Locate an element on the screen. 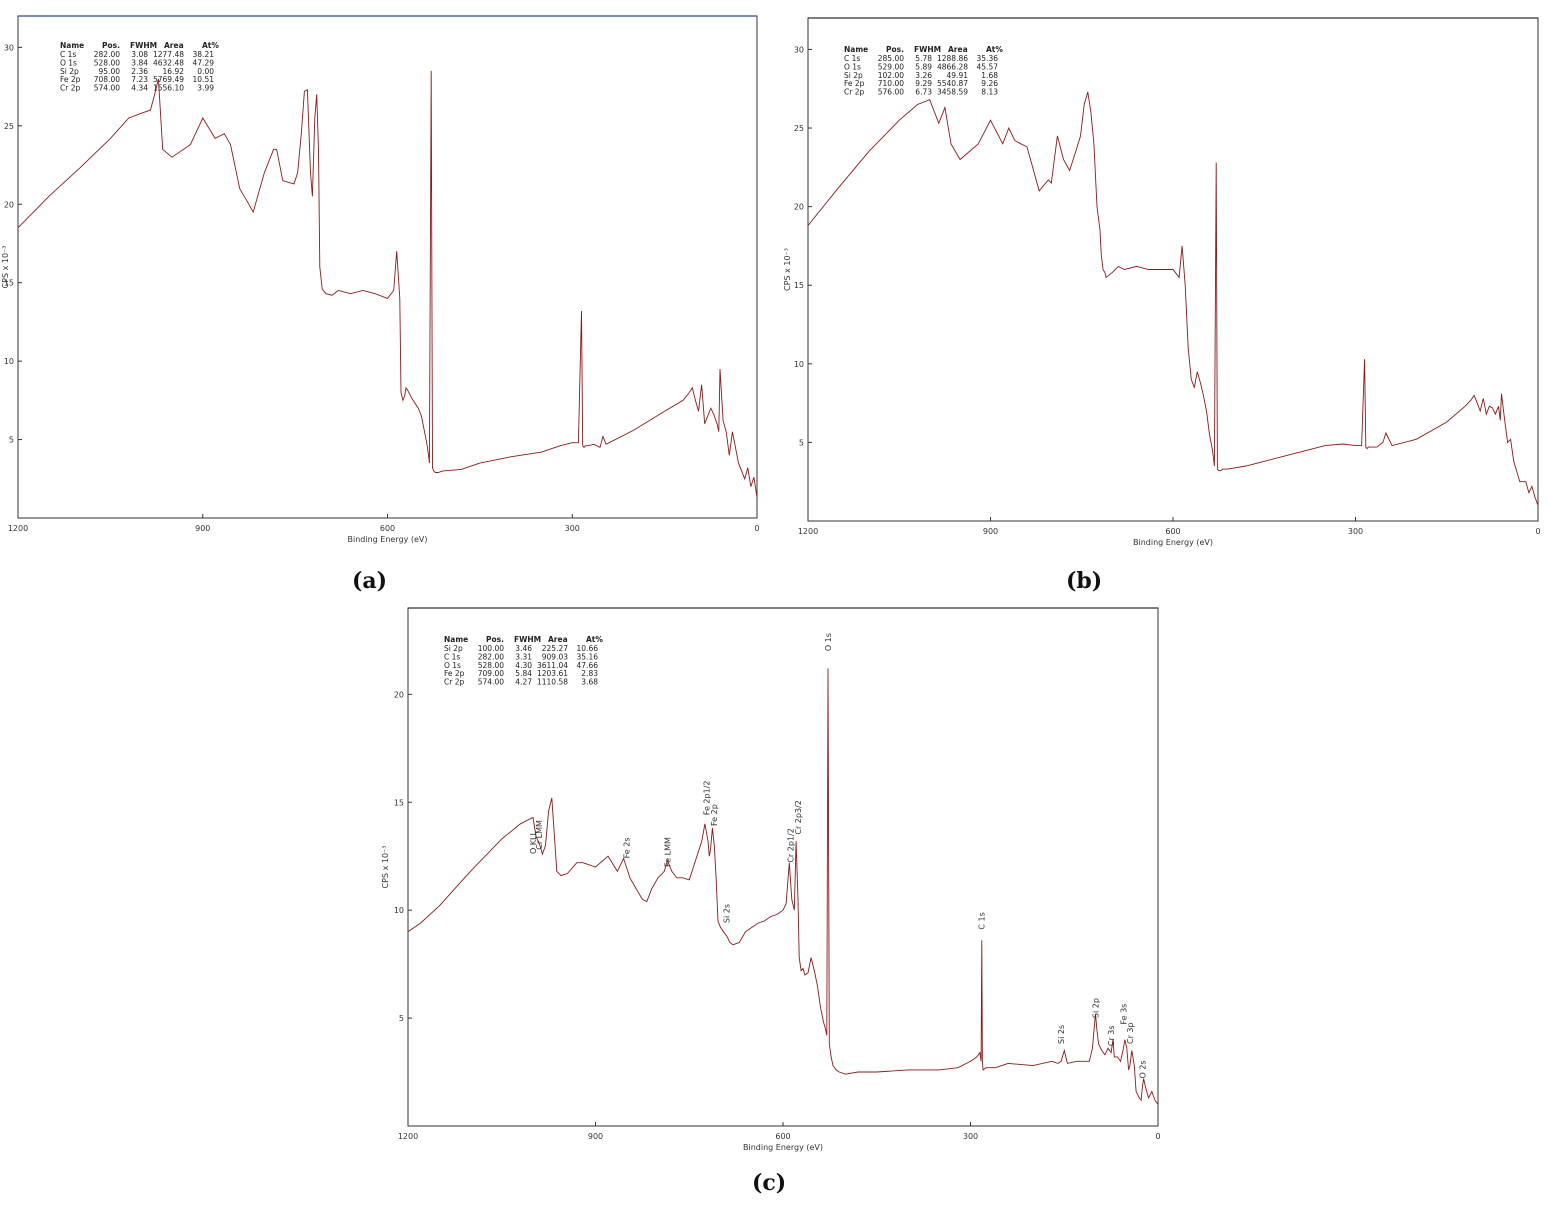  table-cell: 1288.86 is located at coordinates (952, 58).